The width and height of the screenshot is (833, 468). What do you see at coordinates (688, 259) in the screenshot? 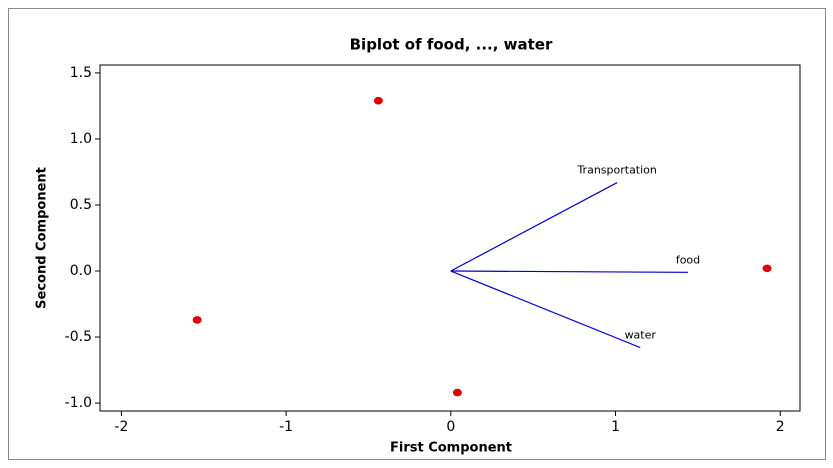
I see `vector-label: food` at bounding box center [688, 259].